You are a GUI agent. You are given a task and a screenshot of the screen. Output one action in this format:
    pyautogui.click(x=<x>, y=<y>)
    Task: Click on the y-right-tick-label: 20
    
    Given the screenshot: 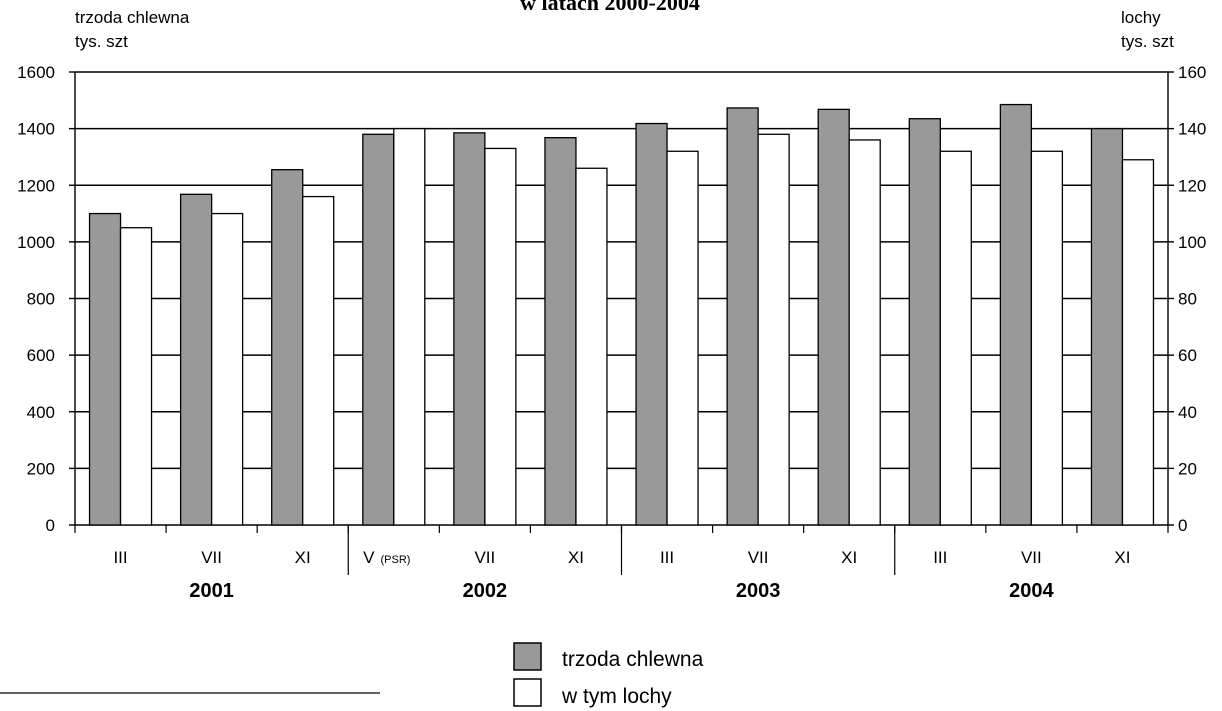 What is the action you would take?
    pyautogui.click(x=1187, y=468)
    